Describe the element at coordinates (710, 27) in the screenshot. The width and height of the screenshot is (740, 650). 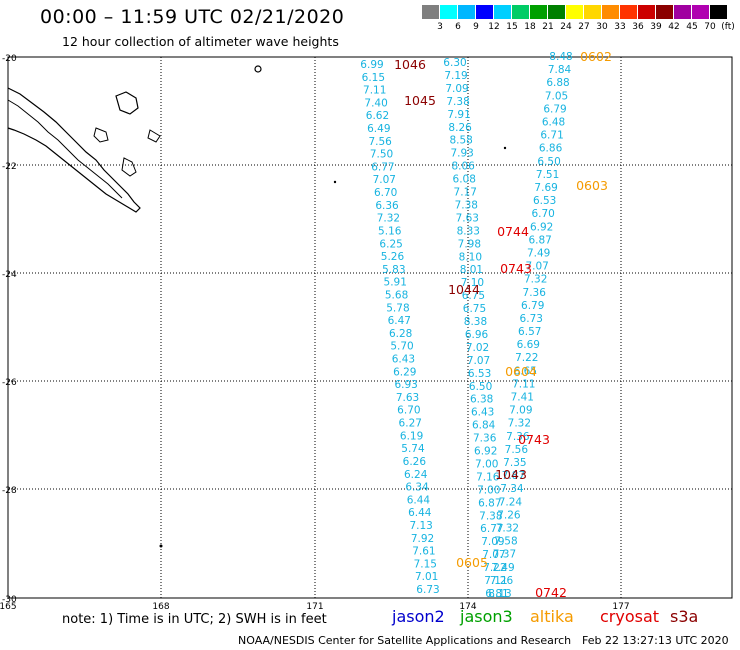
I see `color-scale-tick: 70` at that location.